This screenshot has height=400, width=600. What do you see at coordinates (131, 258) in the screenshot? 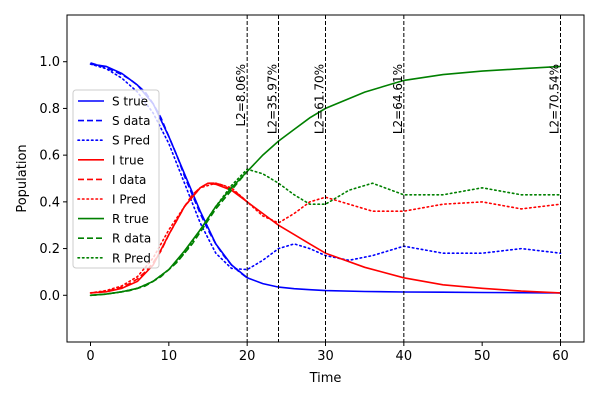
I see `legend-label-r-pred: R Pred` at bounding box center [131, 258].